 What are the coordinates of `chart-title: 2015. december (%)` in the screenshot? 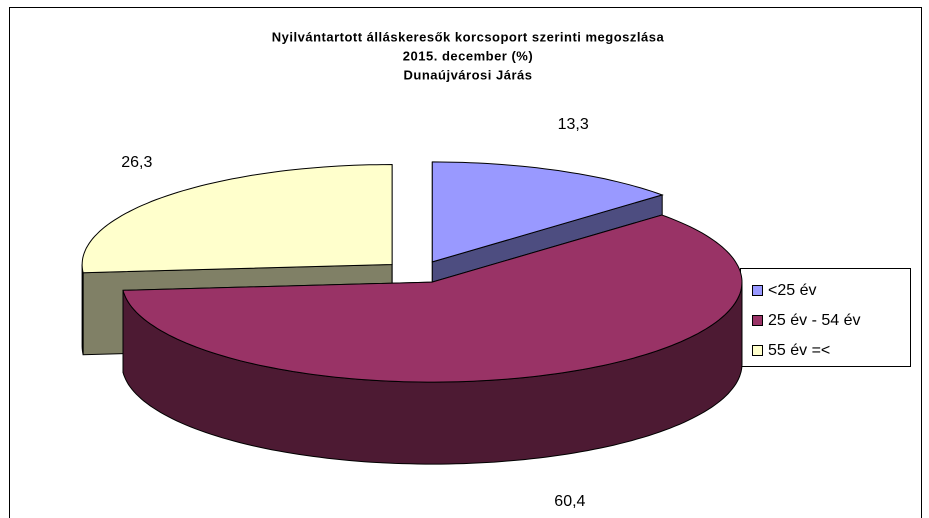 It's located at (468, 55).